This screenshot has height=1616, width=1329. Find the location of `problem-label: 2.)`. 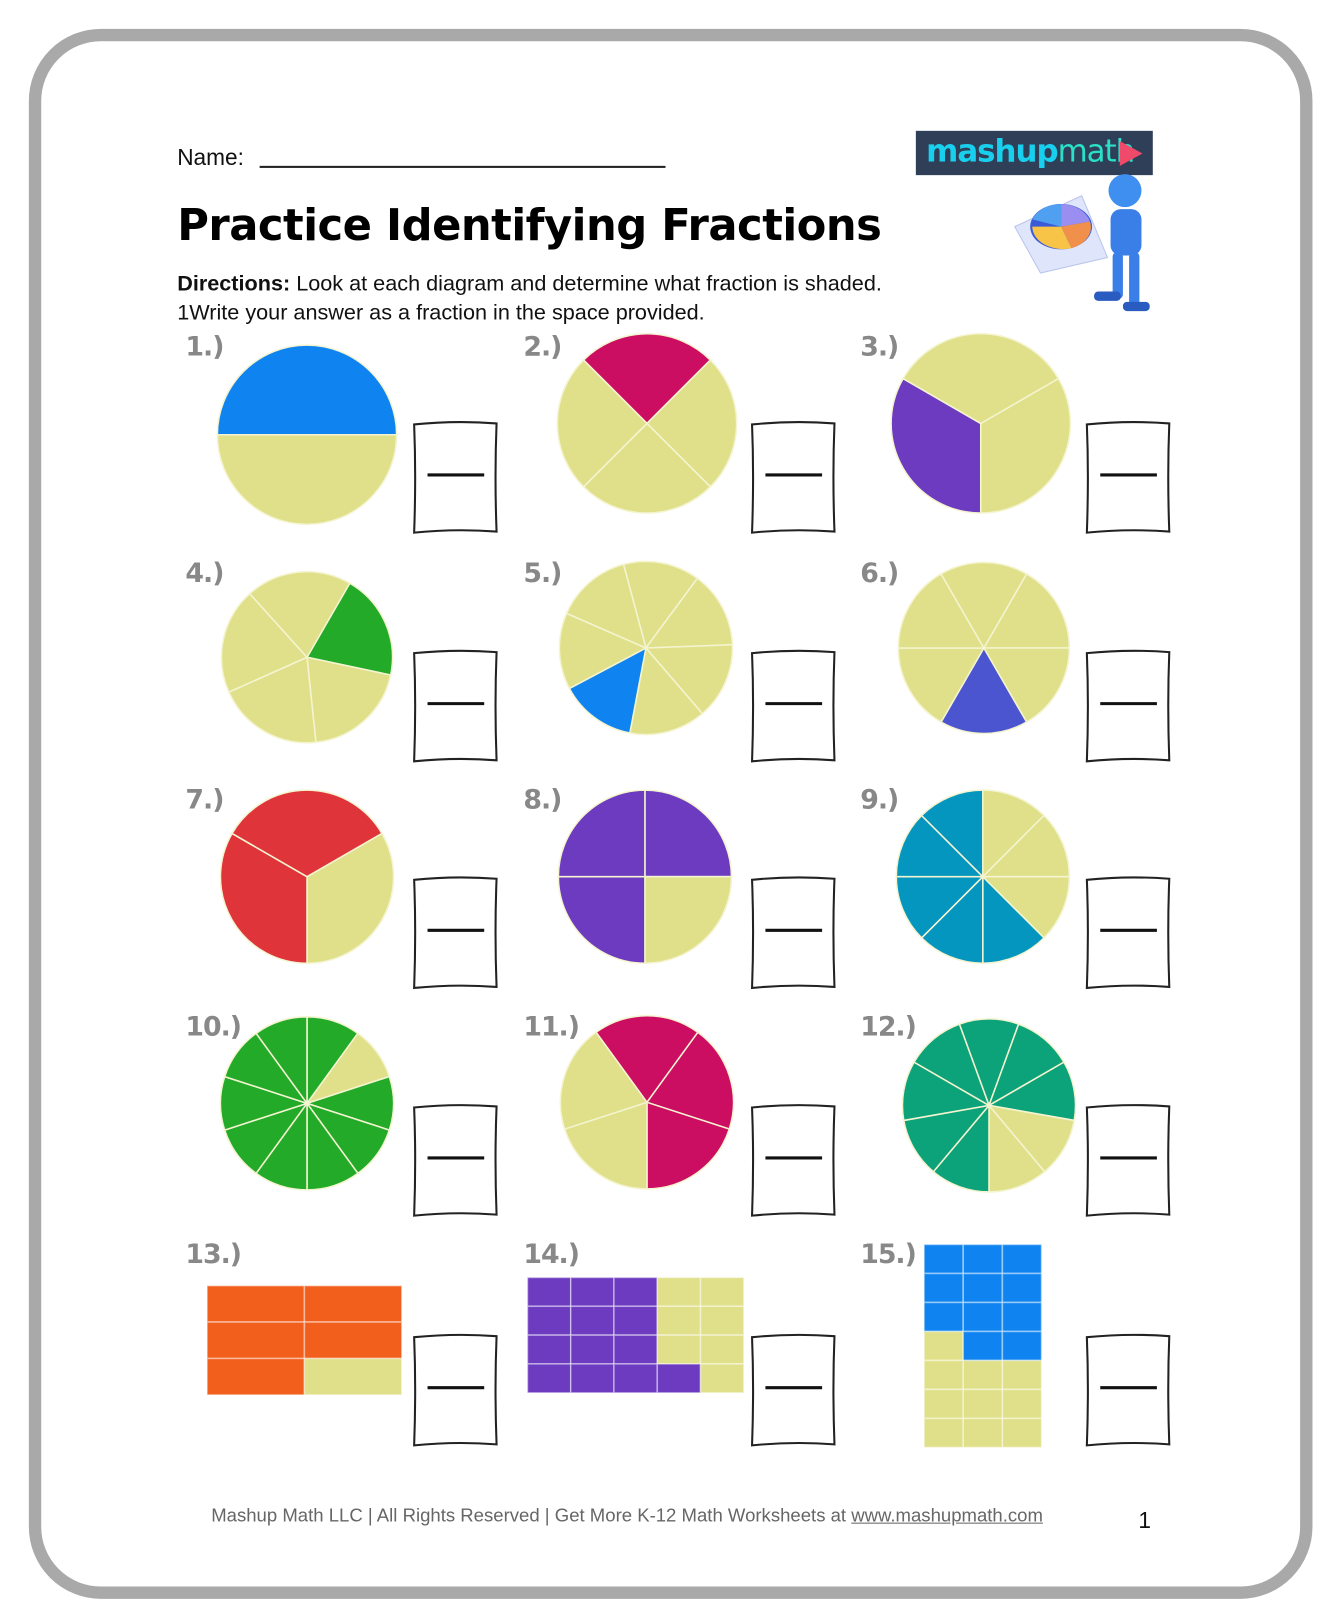

problem-label: 2.) is located at coordinates (542, 347).